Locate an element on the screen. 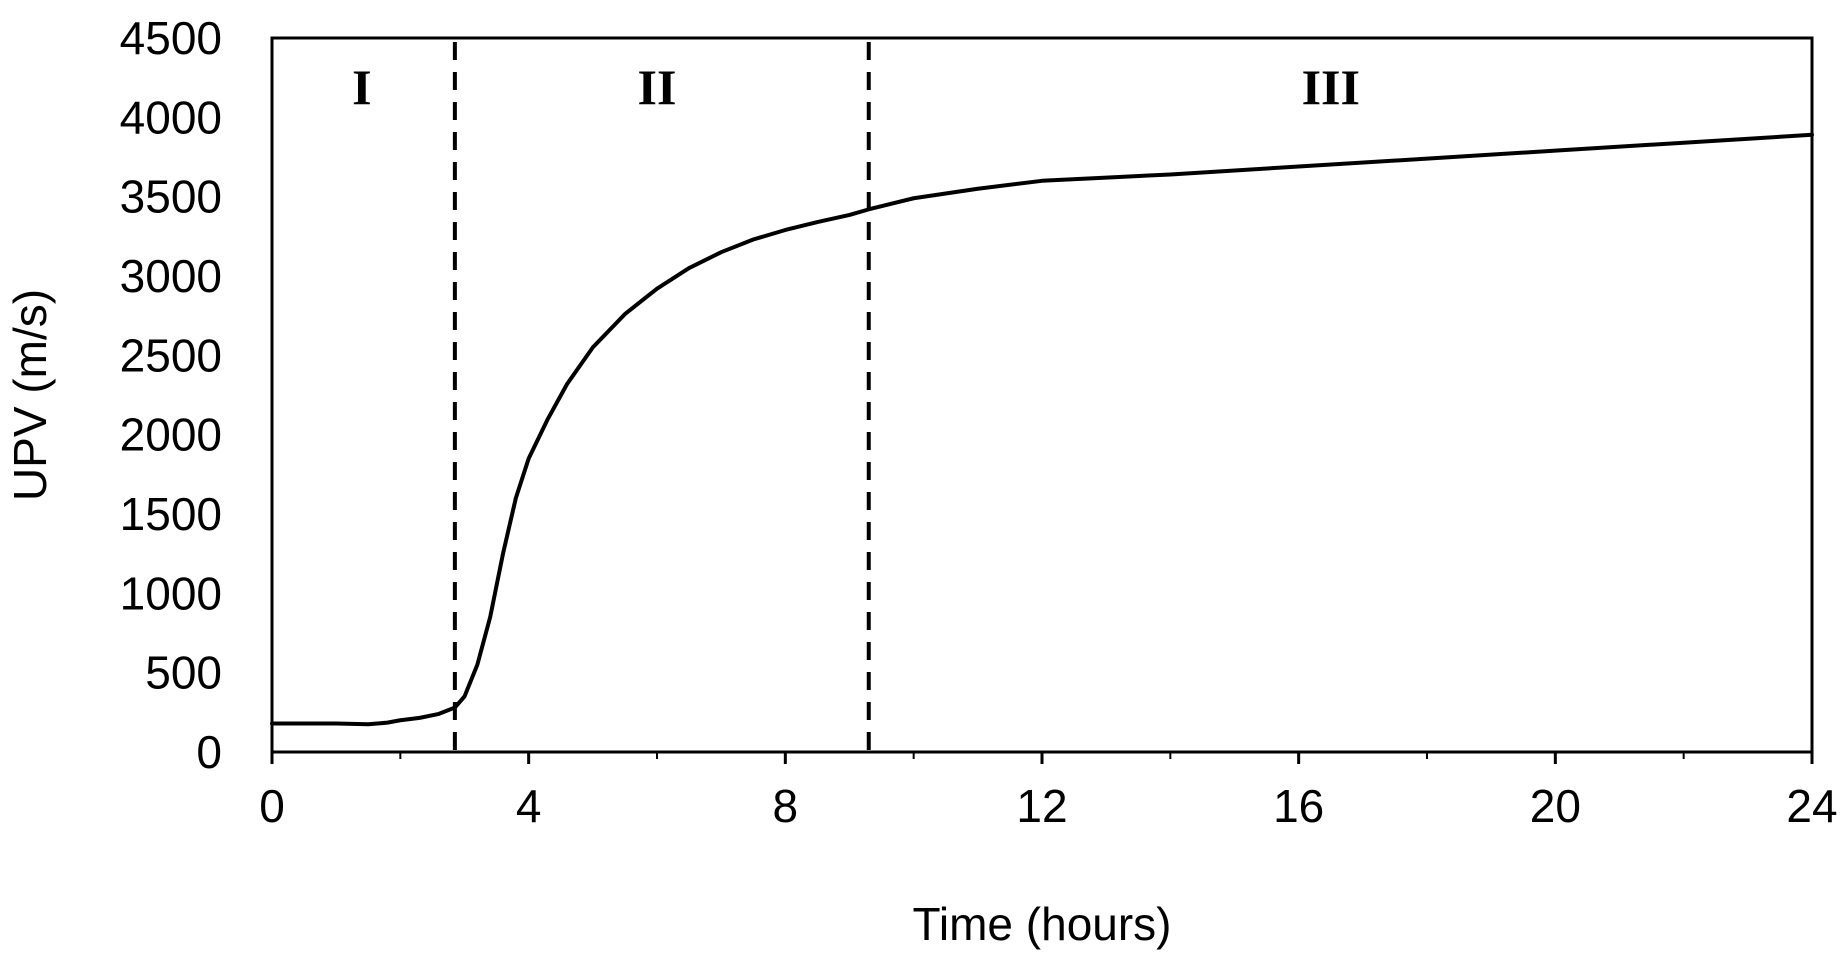 The width and height of the screenshot is (1844, 962). y-tick-label: 3500 is located at coordinates (171, 197).